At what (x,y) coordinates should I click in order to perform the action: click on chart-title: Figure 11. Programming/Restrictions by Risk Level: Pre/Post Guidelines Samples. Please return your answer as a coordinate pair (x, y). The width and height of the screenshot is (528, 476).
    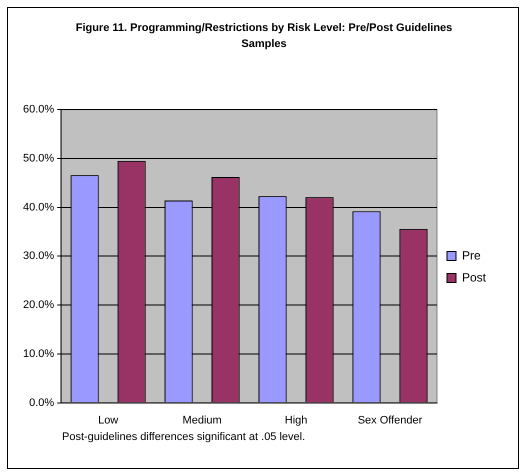
    Looking at the image, I should click on (264, 36).